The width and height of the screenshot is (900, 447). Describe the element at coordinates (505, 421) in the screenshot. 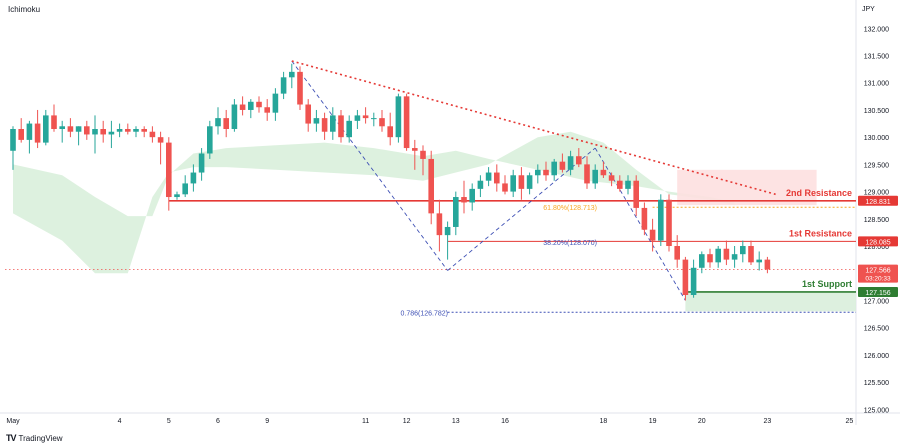

I see `time-tick: 16` at that location.